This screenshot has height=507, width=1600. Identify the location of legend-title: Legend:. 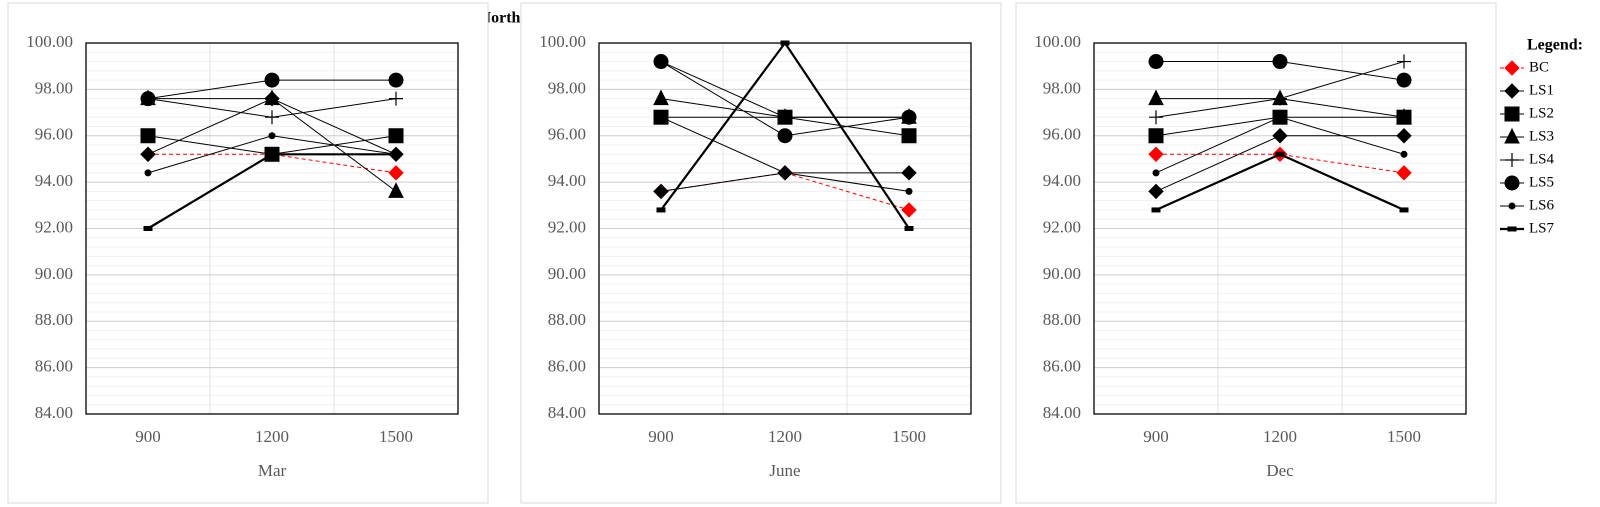
(1555, 45).